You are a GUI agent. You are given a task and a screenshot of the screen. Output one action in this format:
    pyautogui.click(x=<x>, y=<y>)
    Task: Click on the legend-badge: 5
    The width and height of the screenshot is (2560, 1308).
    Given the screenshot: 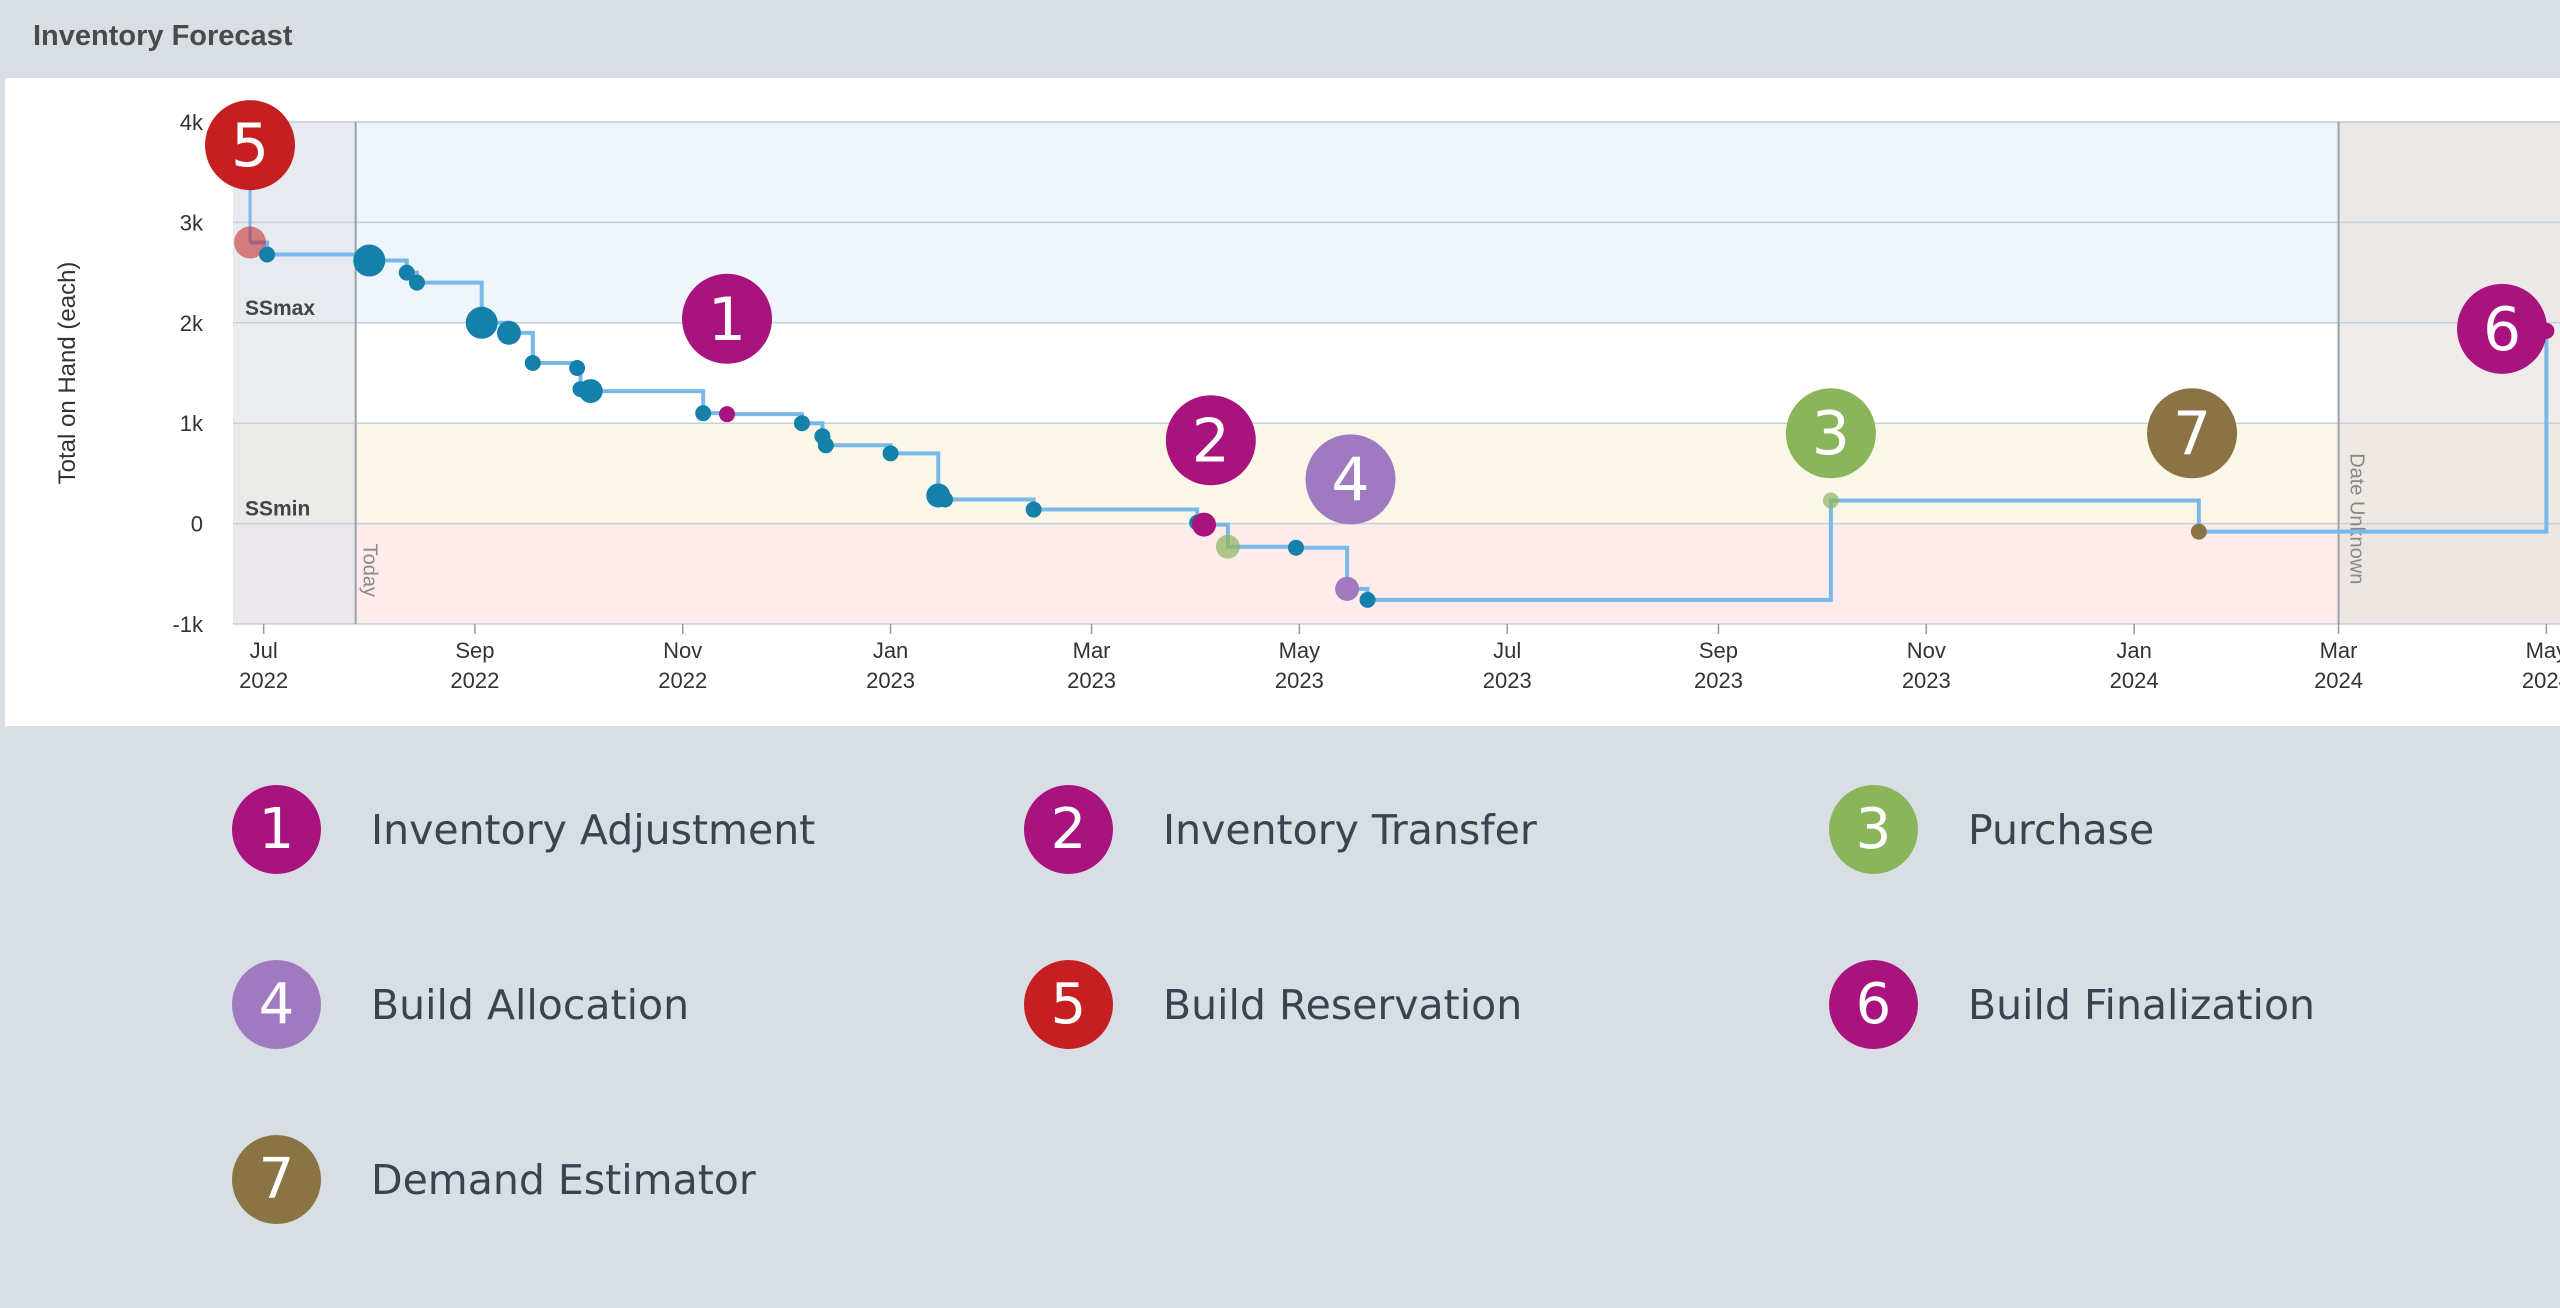 What is the action you would take?
    pyautogui.click(x=1068, y=1004)
    